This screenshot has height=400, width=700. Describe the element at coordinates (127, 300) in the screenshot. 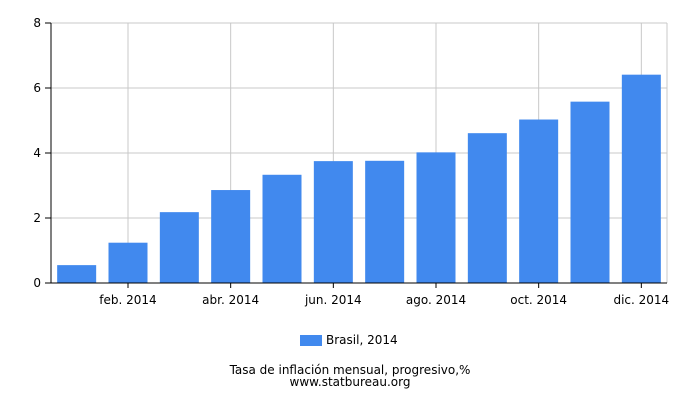

I see `x-tick-label: feb. 2014` at that location.